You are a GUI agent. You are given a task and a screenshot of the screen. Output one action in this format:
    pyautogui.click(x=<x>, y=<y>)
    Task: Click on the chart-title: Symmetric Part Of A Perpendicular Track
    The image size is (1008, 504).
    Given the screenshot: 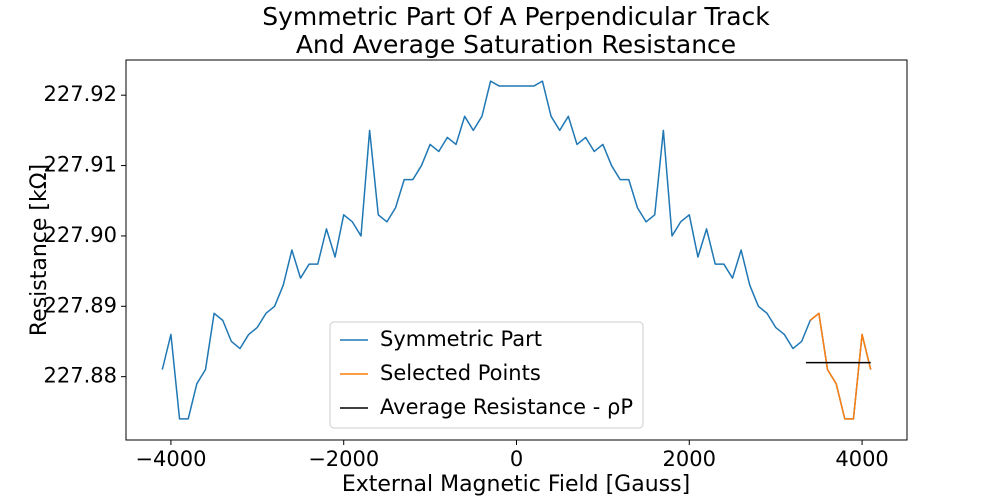 What is the action you would take?
    pyautogui.click(x=516, y=16)
    